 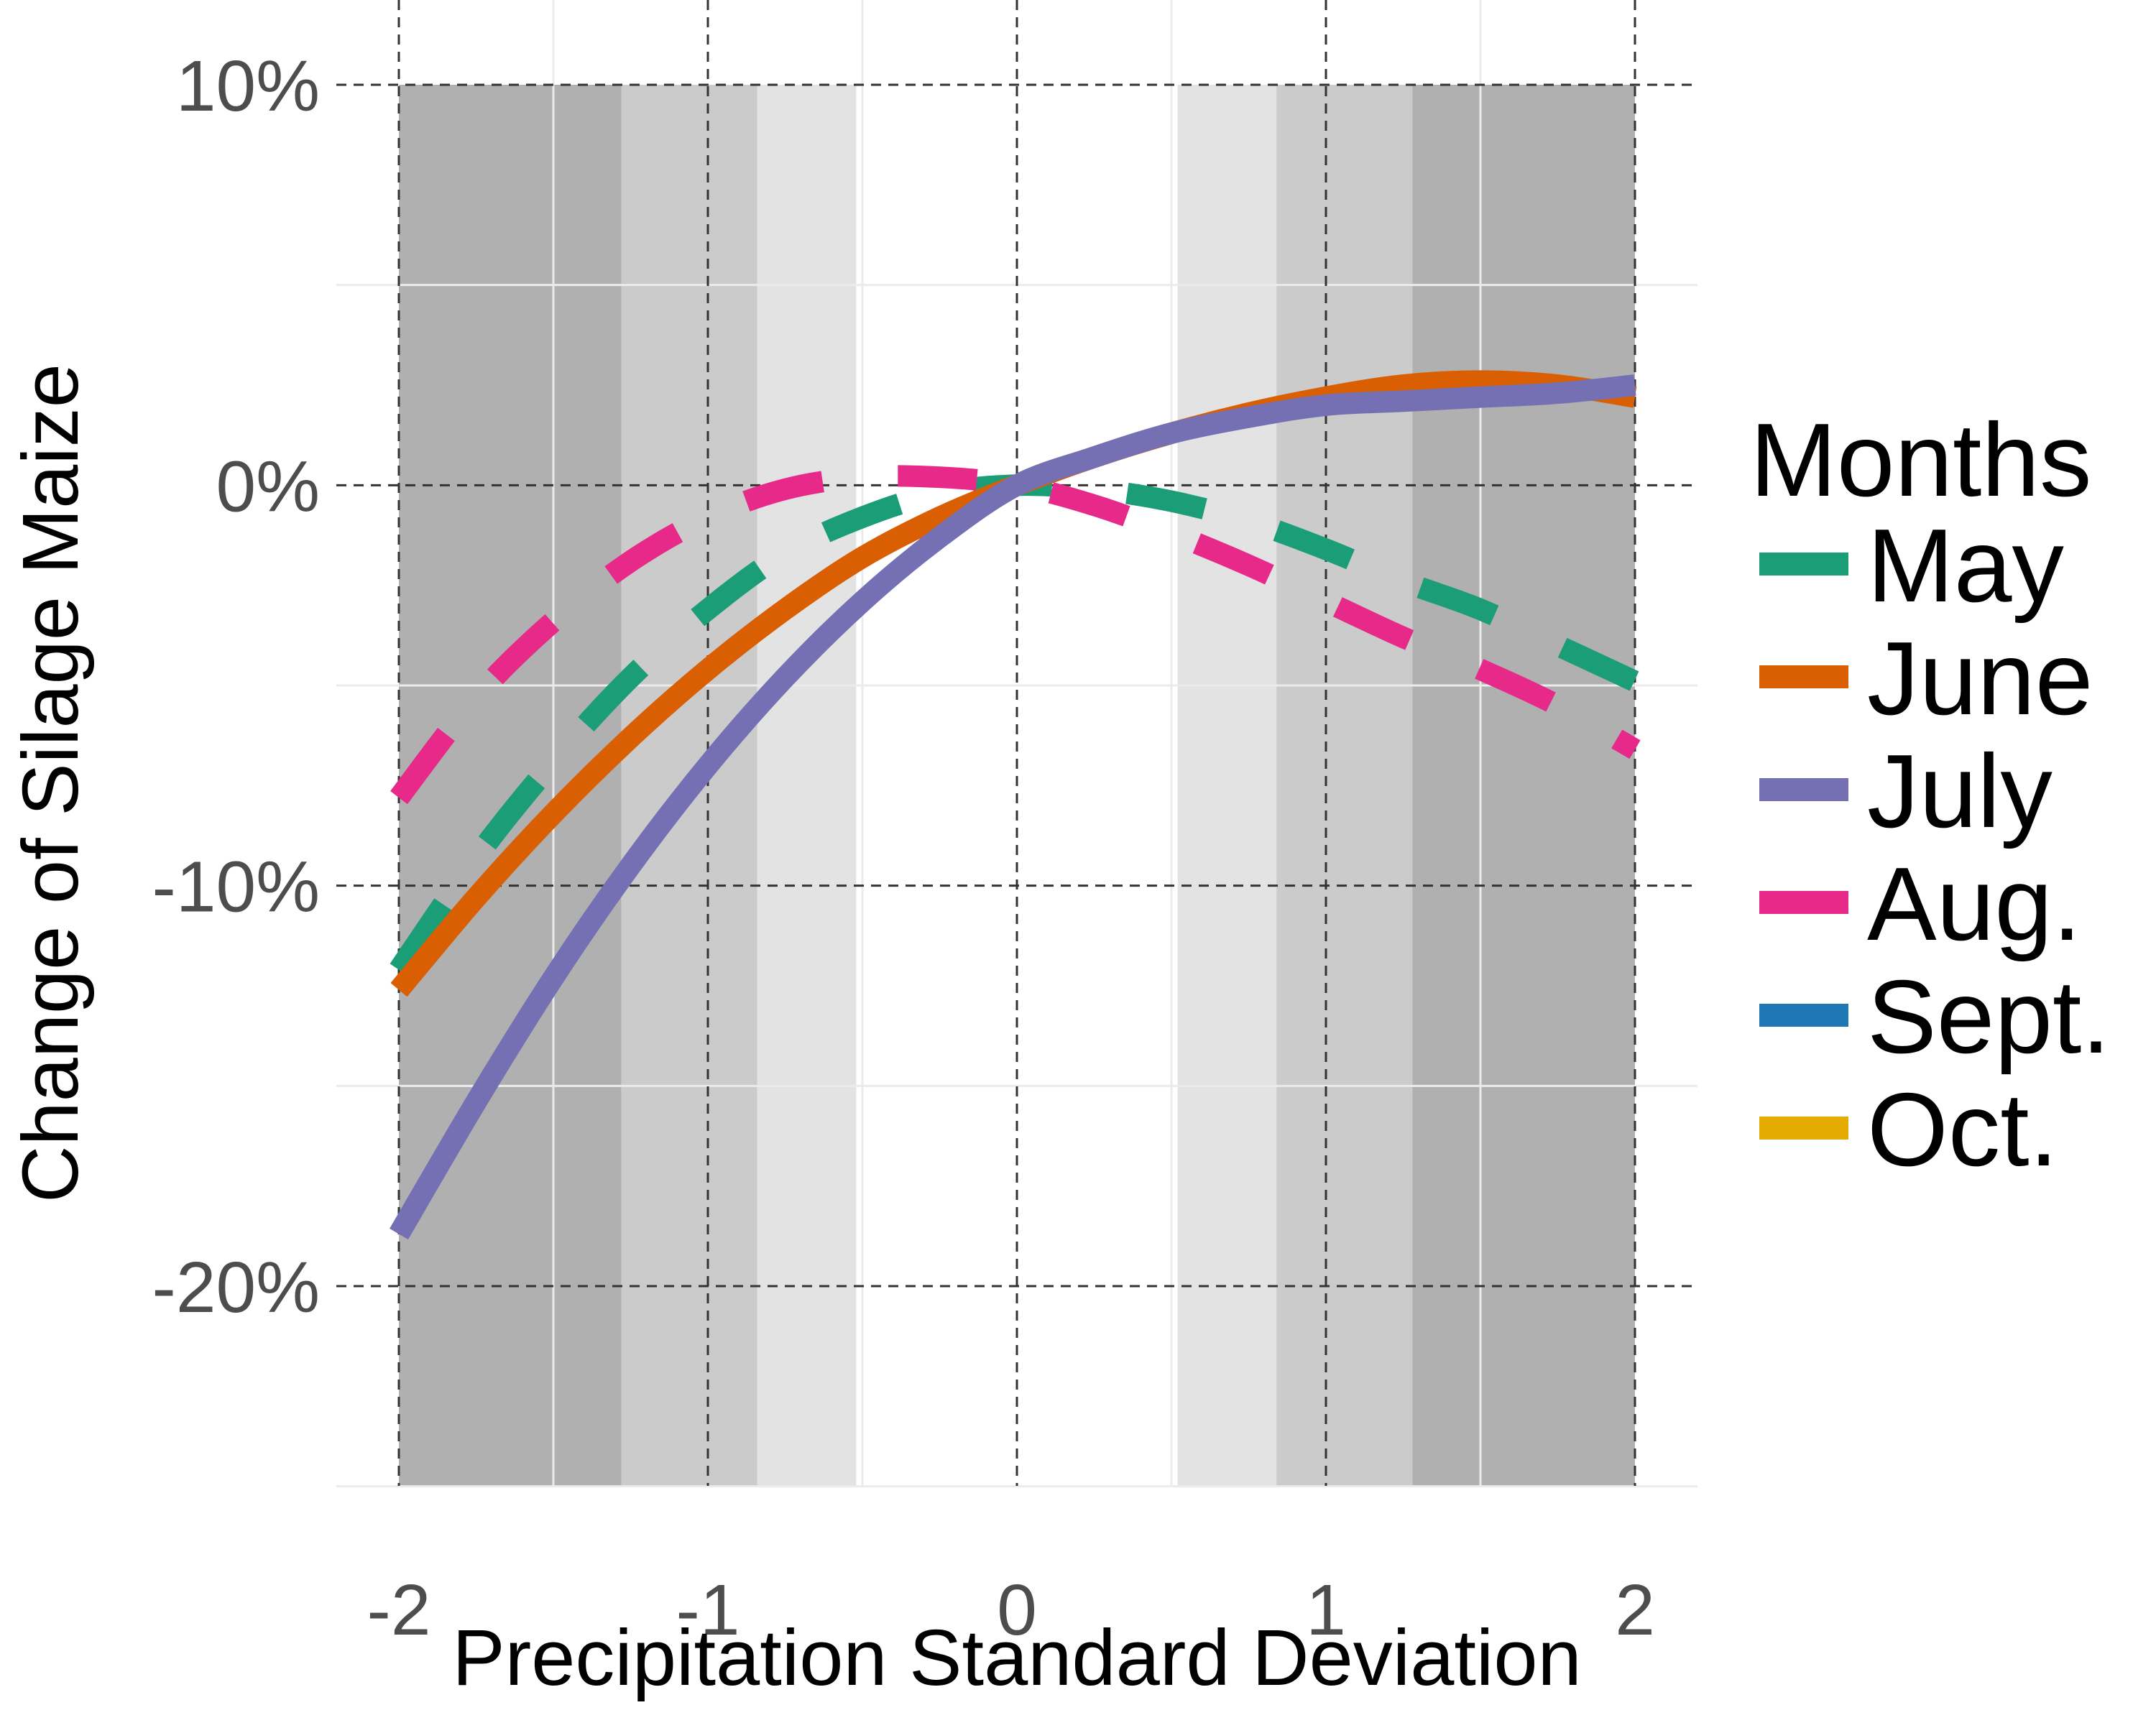 I want to click on y-tick-label: 0%, so click(x=268, y=486).